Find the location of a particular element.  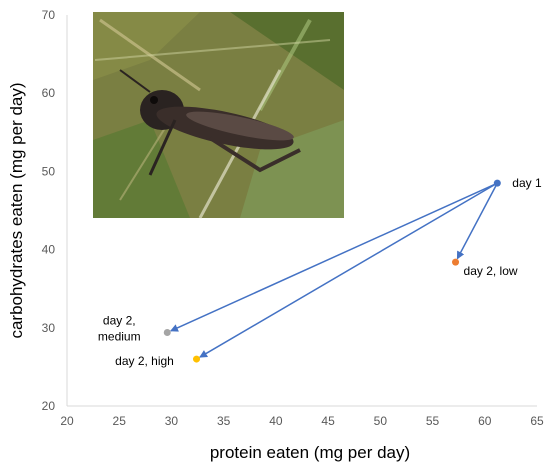

y-tick-label: 70 is located at coordinates (49, 15).